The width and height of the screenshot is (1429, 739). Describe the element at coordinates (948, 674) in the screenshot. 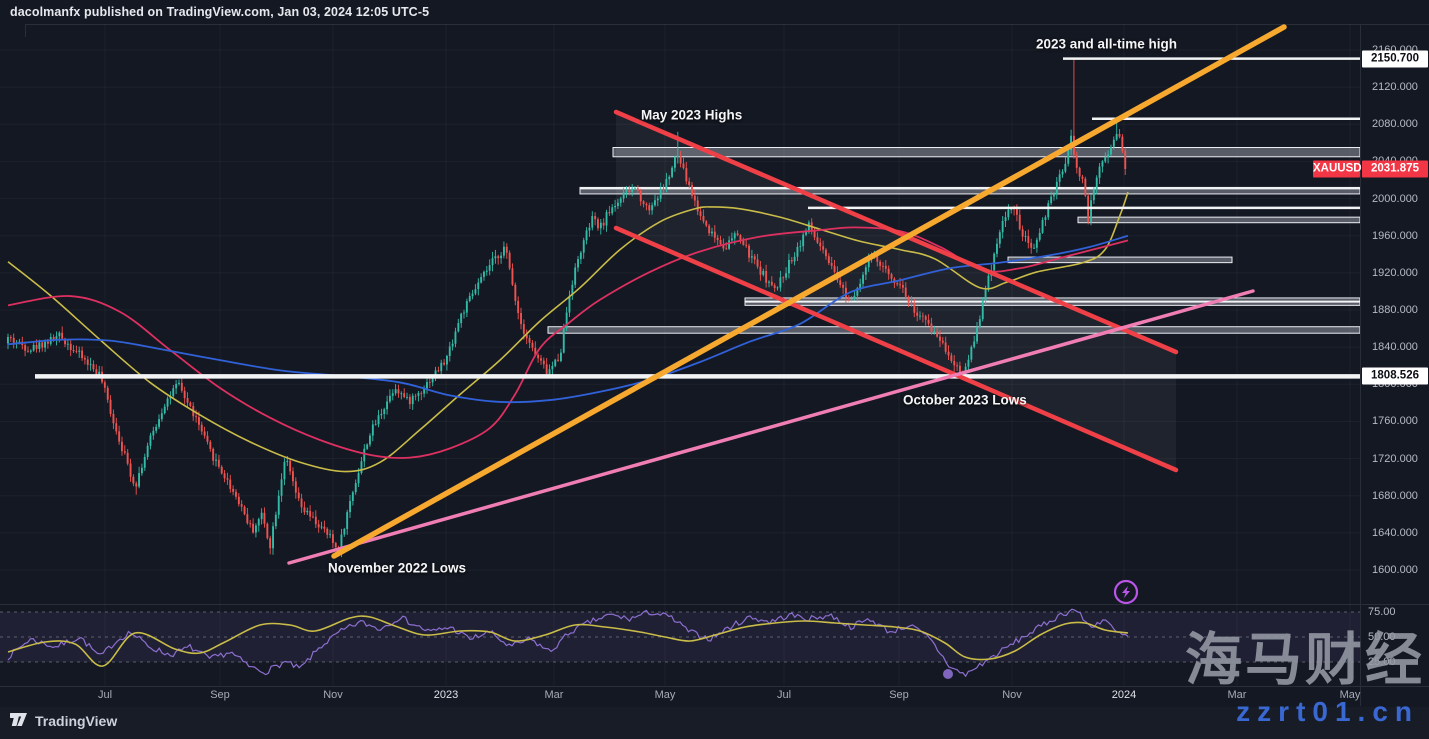

I see `rsi-oversold-marker` at that location.